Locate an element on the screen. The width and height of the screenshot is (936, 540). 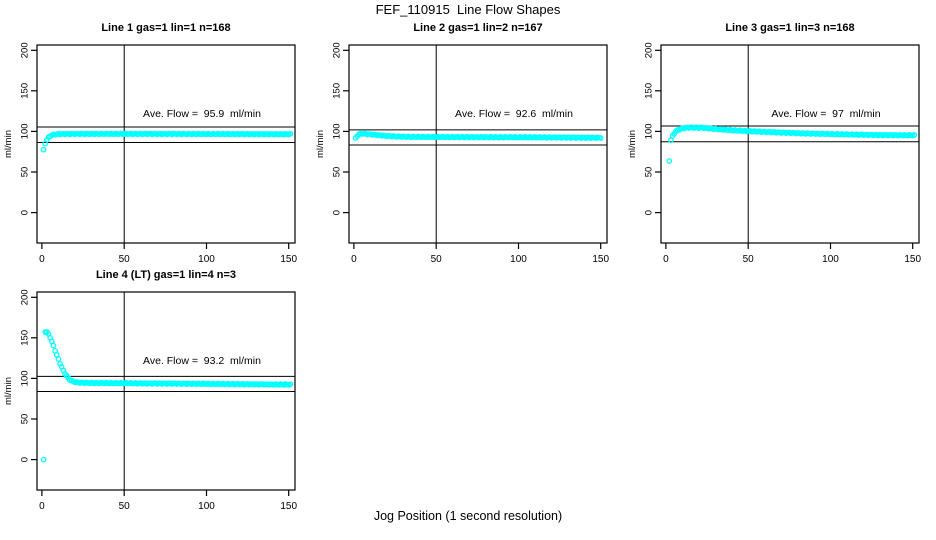
plot-area-line-2: 0 50 100 150 200 0 50 100 150 is located at coordinates (471, 153).